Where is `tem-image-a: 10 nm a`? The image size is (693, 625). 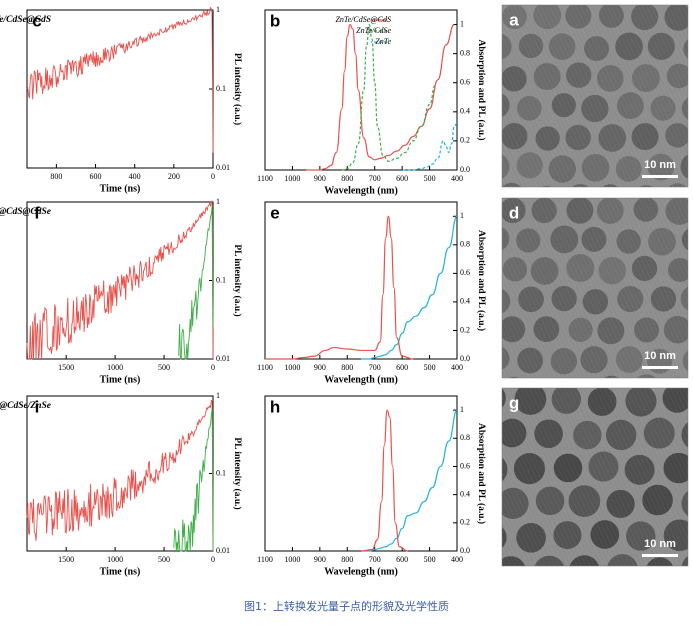
tem-image-a: 10 nm a is located at coordinates (577, 107).